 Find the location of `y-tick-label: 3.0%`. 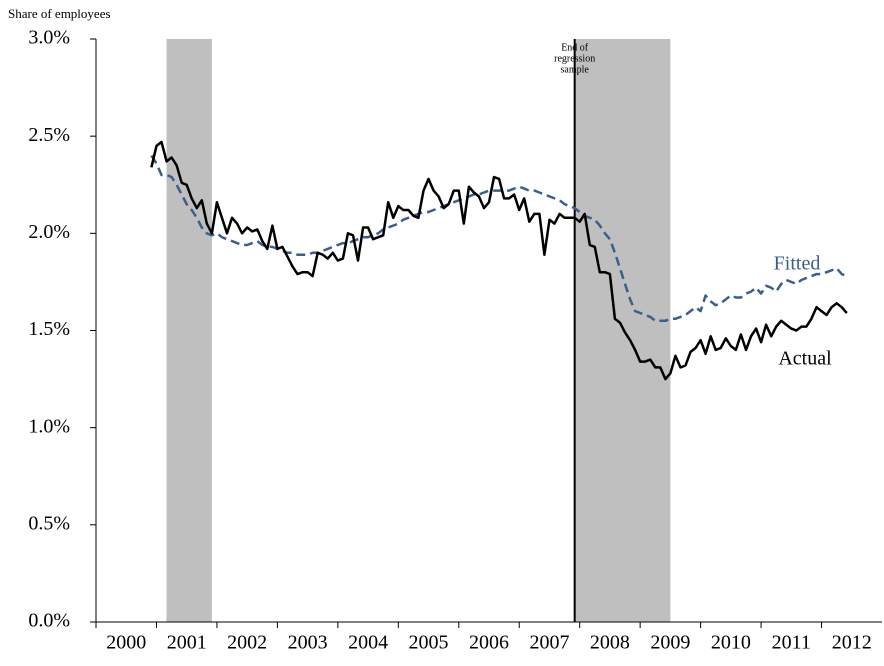

y-tick-label: 3.0% is located at coordinates (49, 38).